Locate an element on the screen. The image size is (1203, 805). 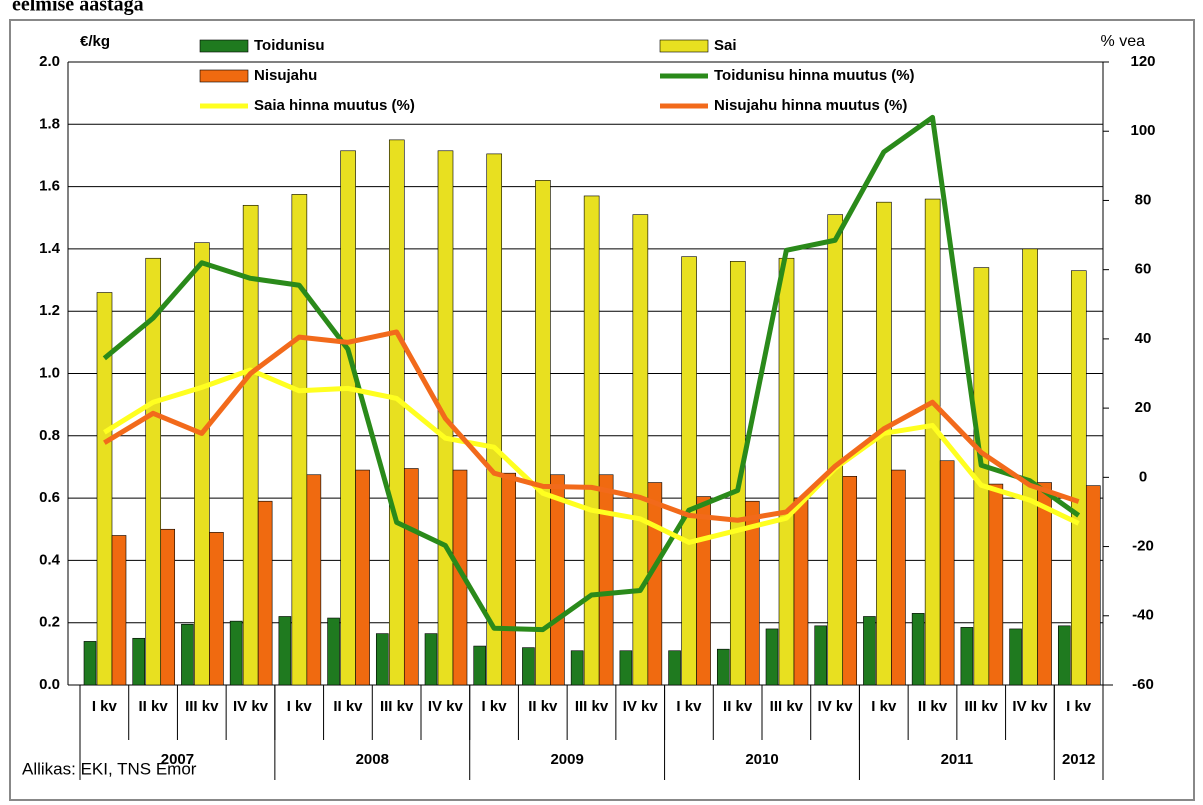
y2-tick-label: 20 is located at coordinates (1143, 407).